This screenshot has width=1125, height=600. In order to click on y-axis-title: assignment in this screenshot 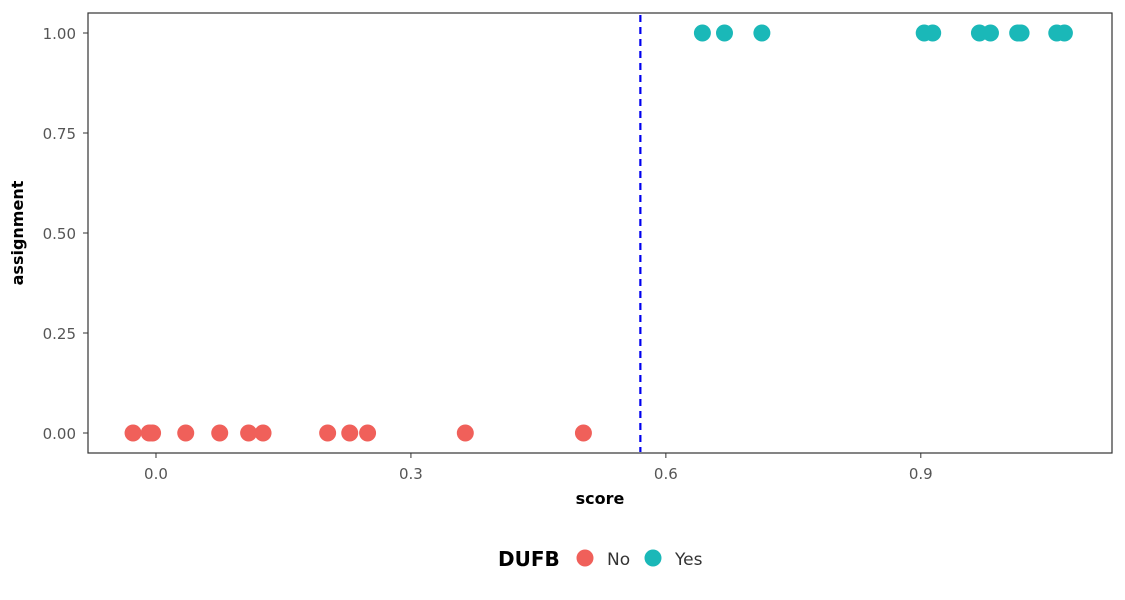, I will do `click(17, 232)`.